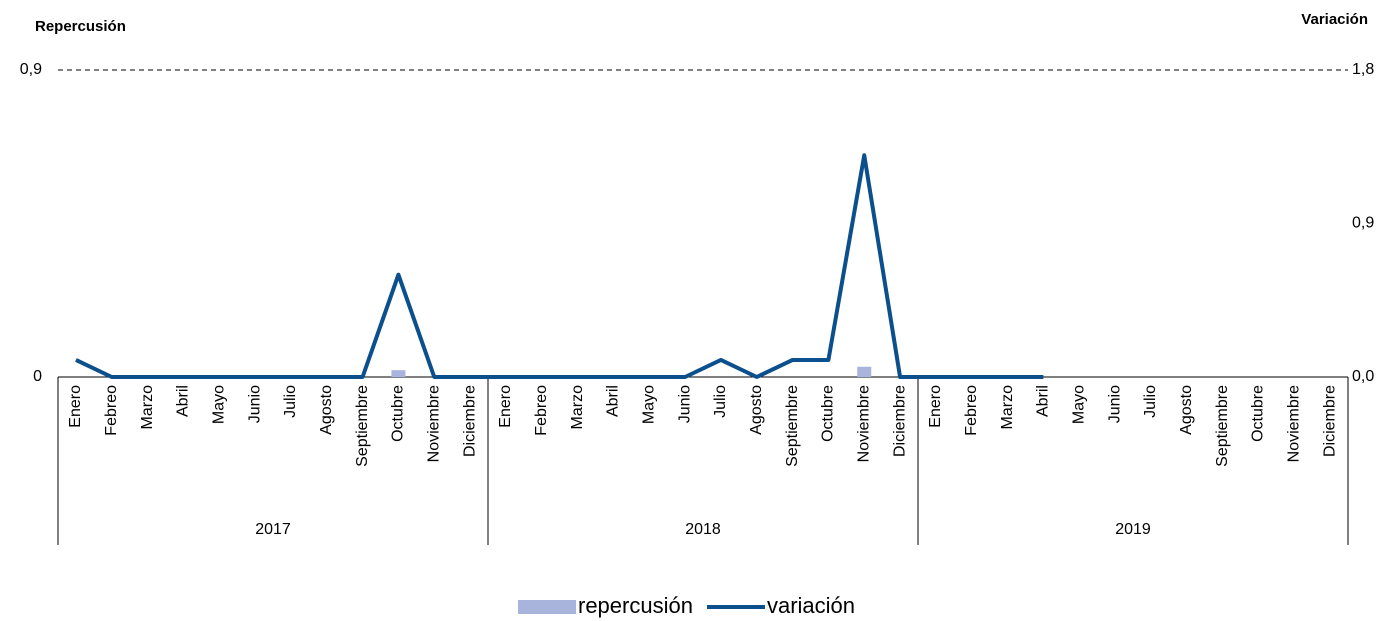 Image resolution: width=1395 pixels, height=621 pixels. I want to click on group-label: 2017, so click(273, 529).